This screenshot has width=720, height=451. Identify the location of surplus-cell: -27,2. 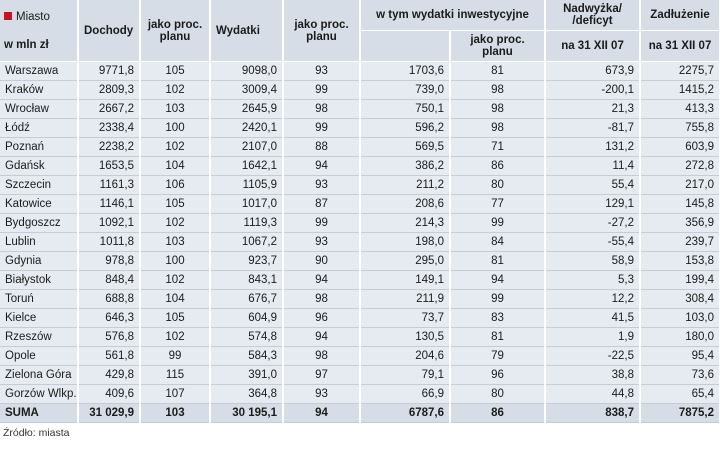
(593, 223).